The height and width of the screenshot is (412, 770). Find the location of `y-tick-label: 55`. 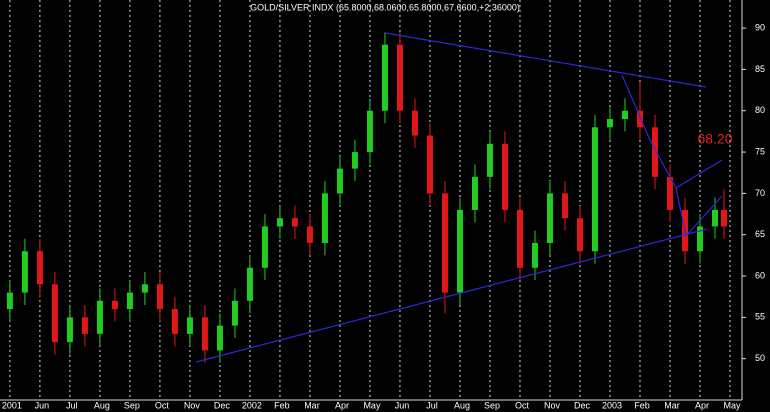

y-tick-label: 55 is located at coordinates (760, 317).